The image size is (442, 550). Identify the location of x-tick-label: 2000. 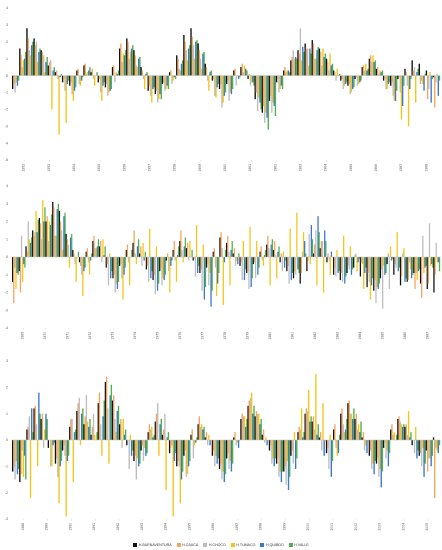
(308, 527).